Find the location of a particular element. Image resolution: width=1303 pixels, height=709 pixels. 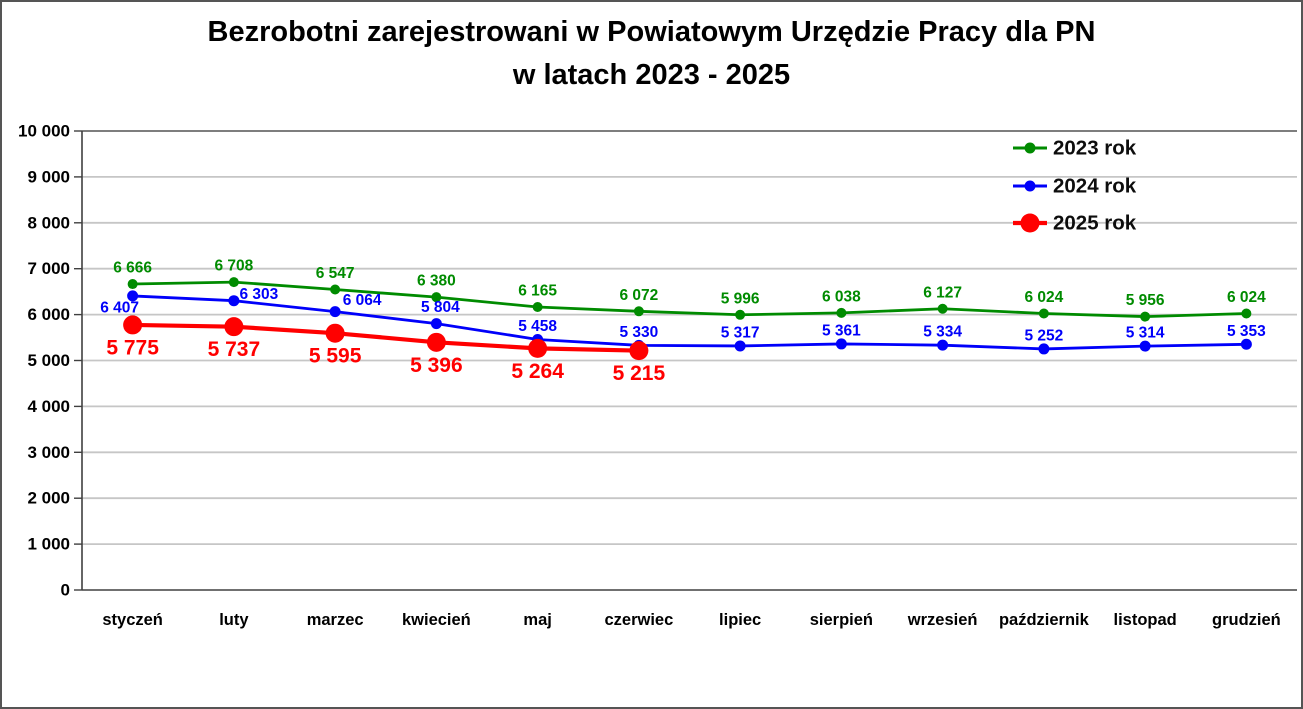

x-axis-label: kwiecień is located at coordinates (436, 620).